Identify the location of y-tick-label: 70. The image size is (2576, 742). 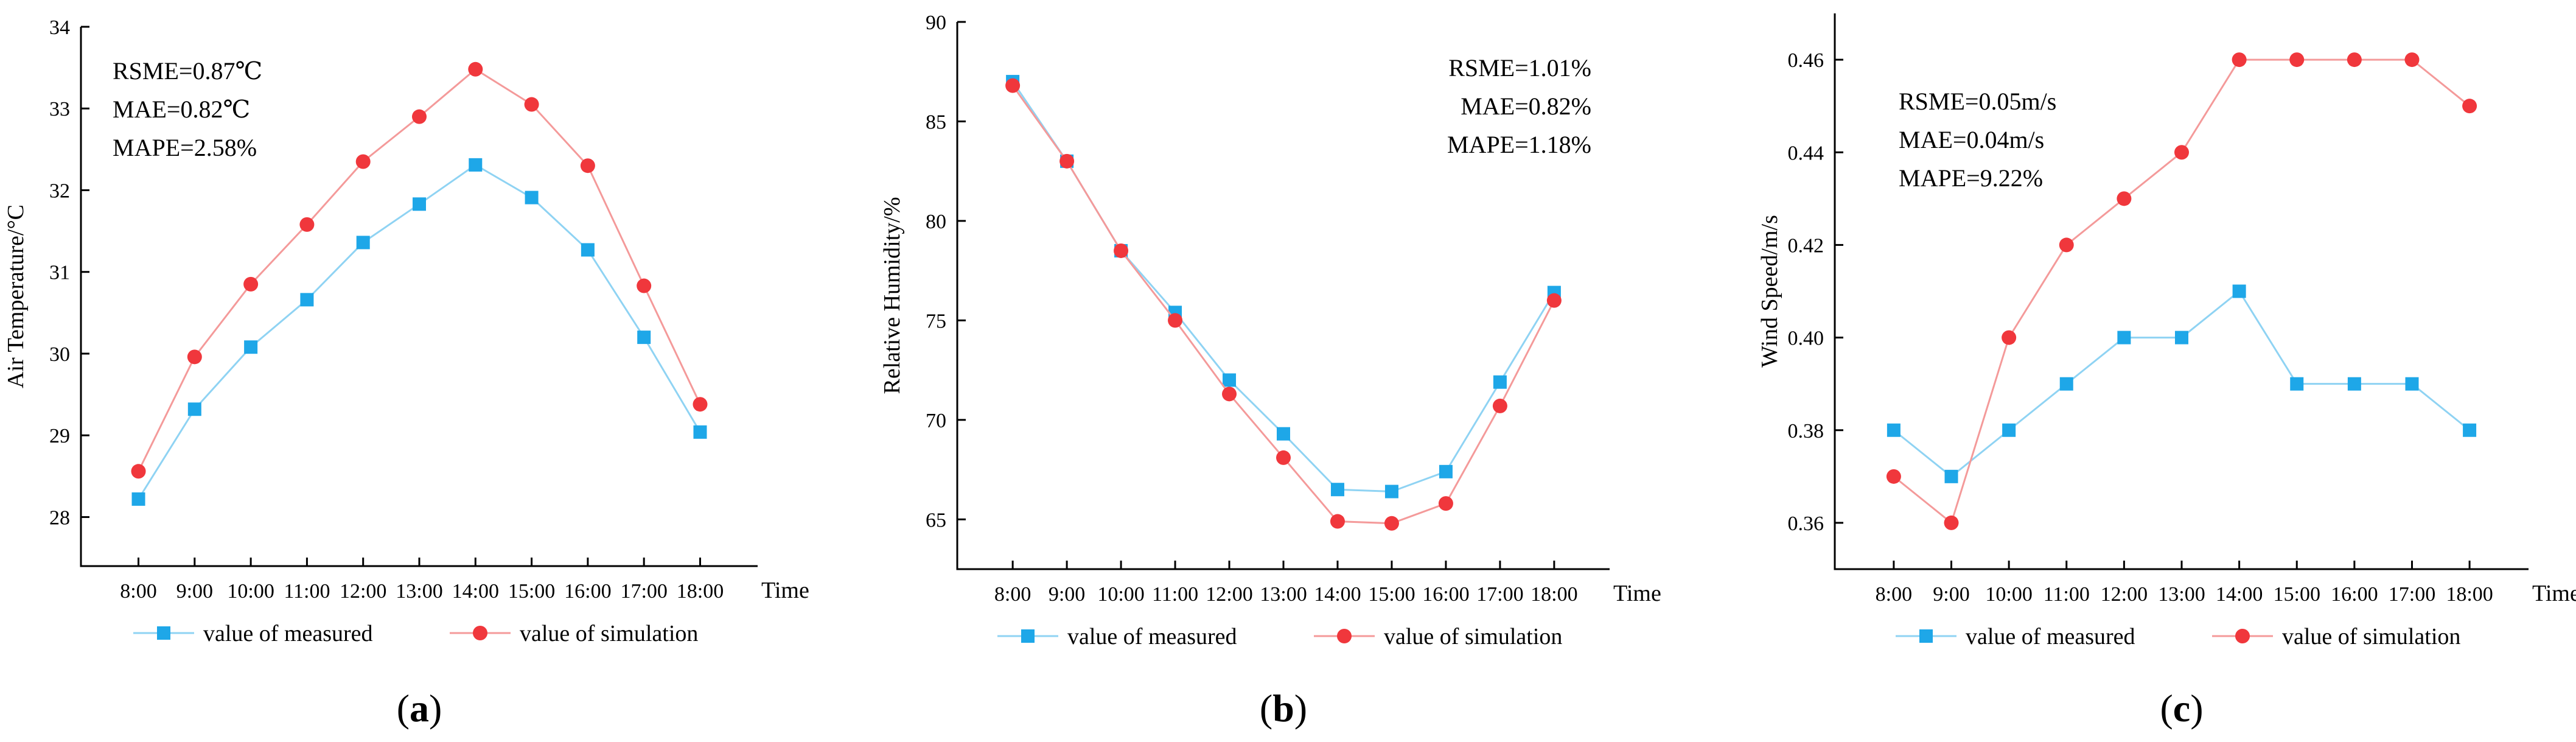
(936, 421).